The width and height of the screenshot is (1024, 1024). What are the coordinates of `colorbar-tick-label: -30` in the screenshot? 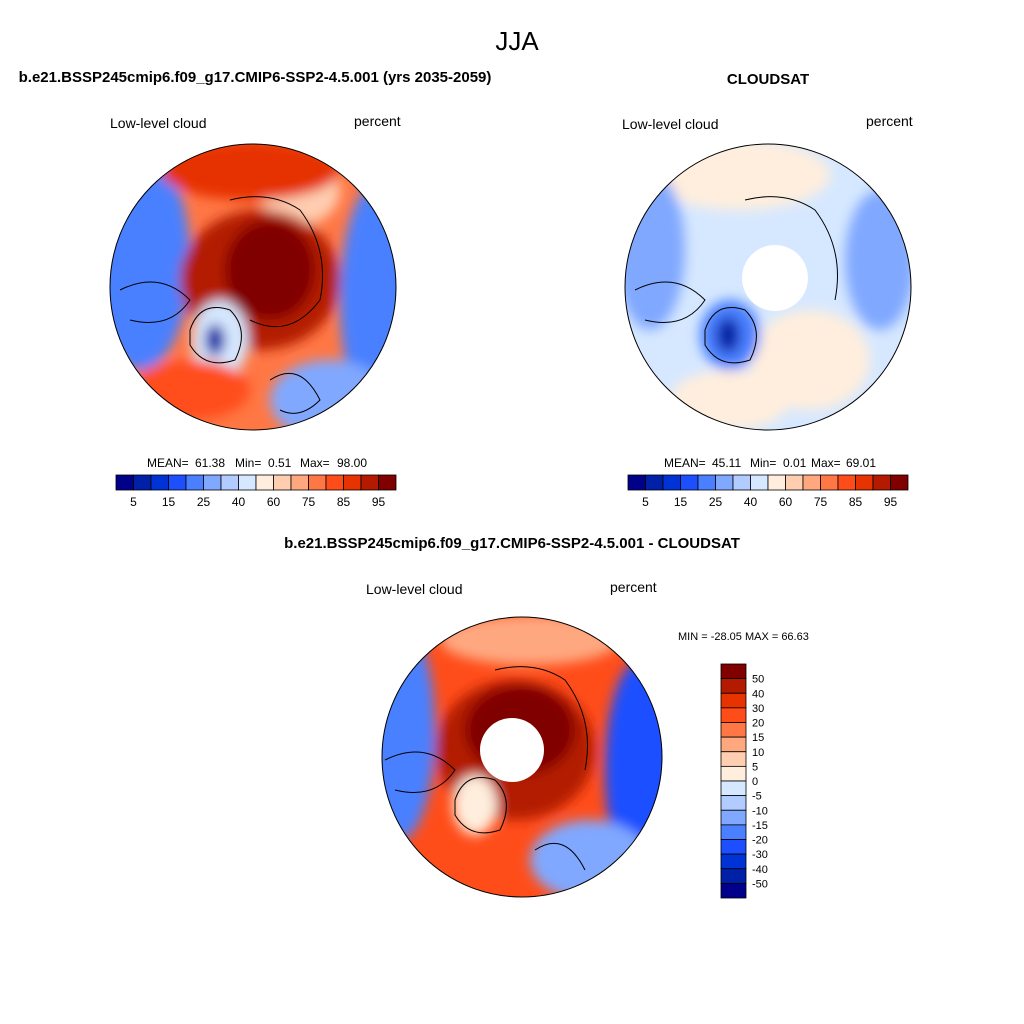 It's located at (760, 855).